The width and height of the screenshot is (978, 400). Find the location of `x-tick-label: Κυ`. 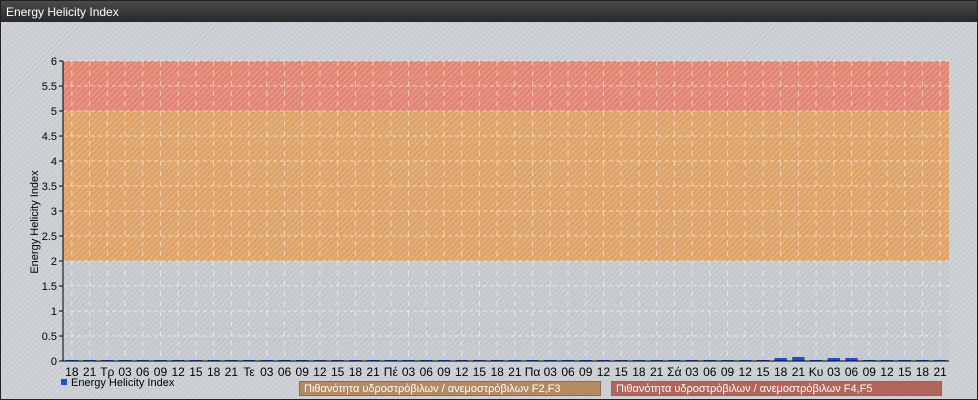

x-tick-label: Κυ is located at coordinates (816, 372).